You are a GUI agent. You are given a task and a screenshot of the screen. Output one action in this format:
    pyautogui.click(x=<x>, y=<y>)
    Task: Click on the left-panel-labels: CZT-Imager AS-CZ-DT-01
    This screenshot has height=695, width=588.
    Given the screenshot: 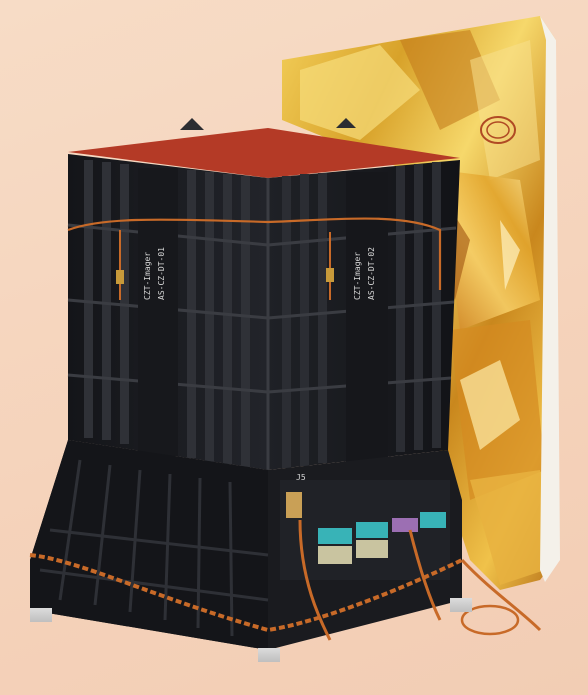 What is the action you would take?
    pyautogui.click(x=154, y=273)
    